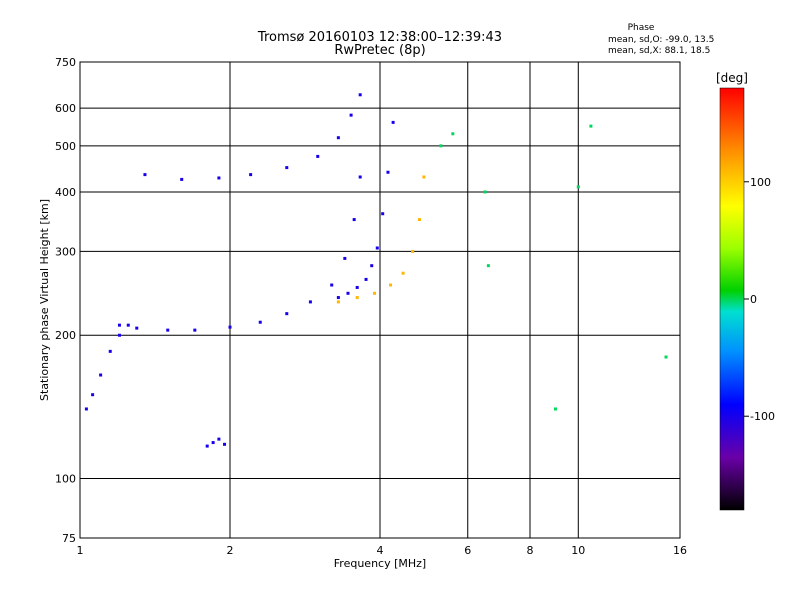 This screenshot has height=600, width=800. What do you see at coordinates (379, 50) in the screenshot?
I see `chart-subtitle: RwPretec (8p)` at bounding box center [379, 50].